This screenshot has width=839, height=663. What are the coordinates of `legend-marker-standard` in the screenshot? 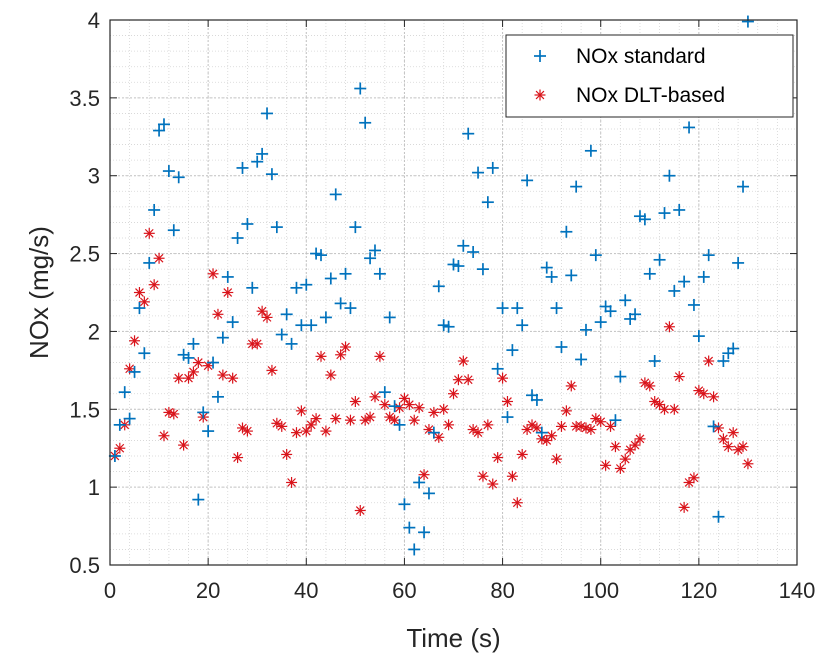 It's located at (540, 56).